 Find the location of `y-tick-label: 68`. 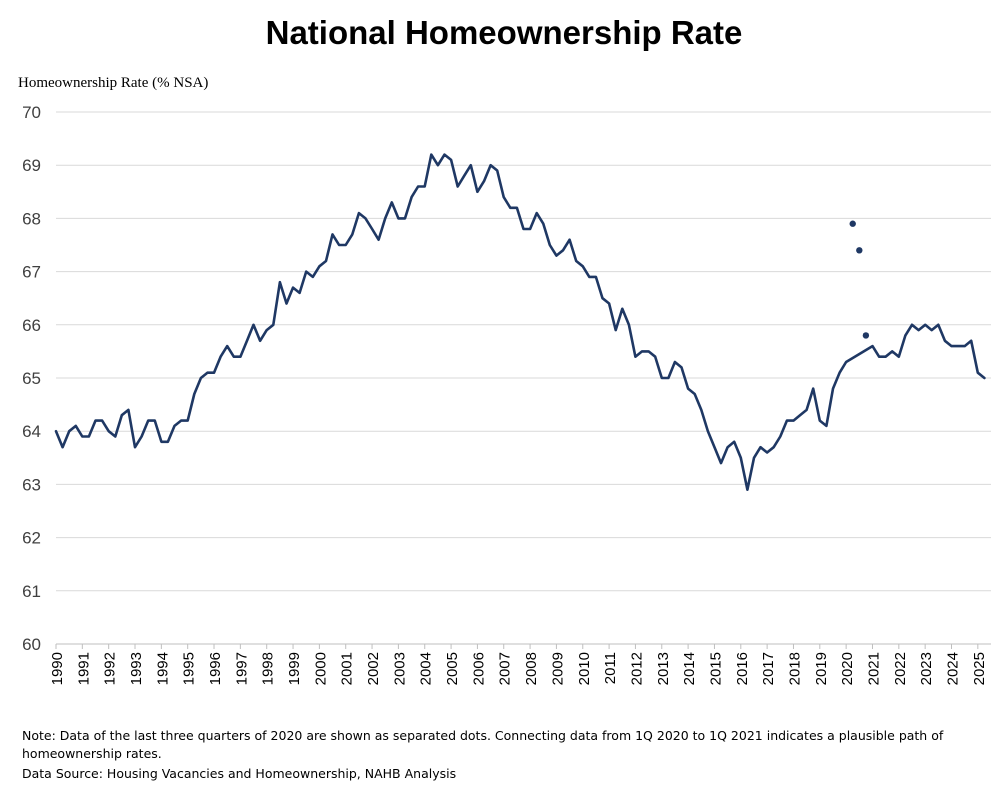

y-tick-label: 68 is located at coordinates (31, 218).